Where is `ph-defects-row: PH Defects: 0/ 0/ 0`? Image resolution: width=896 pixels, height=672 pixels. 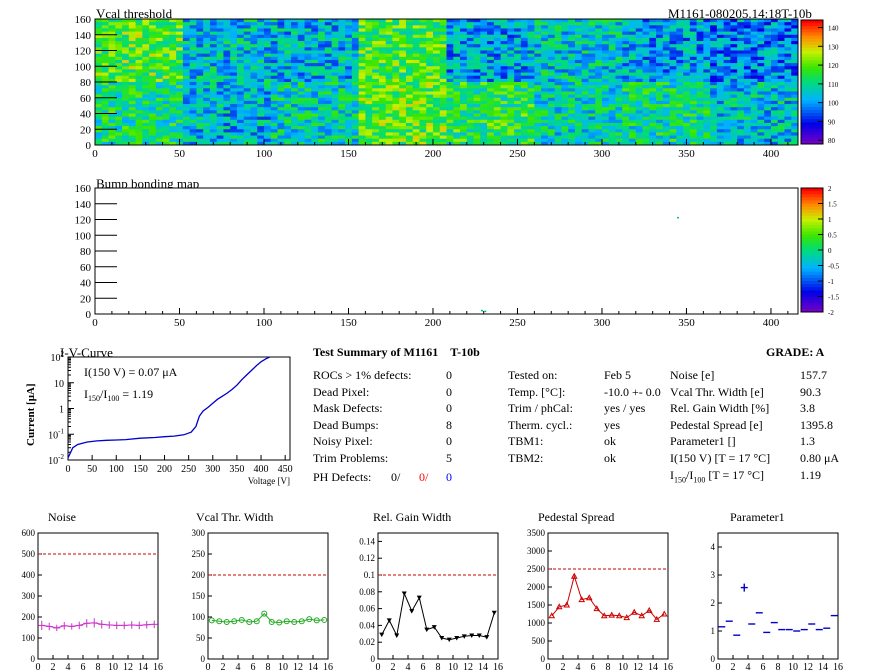 ph-defects-row: PH Defects: 0/ 0/ 0 is located at coordinates (382, 477).